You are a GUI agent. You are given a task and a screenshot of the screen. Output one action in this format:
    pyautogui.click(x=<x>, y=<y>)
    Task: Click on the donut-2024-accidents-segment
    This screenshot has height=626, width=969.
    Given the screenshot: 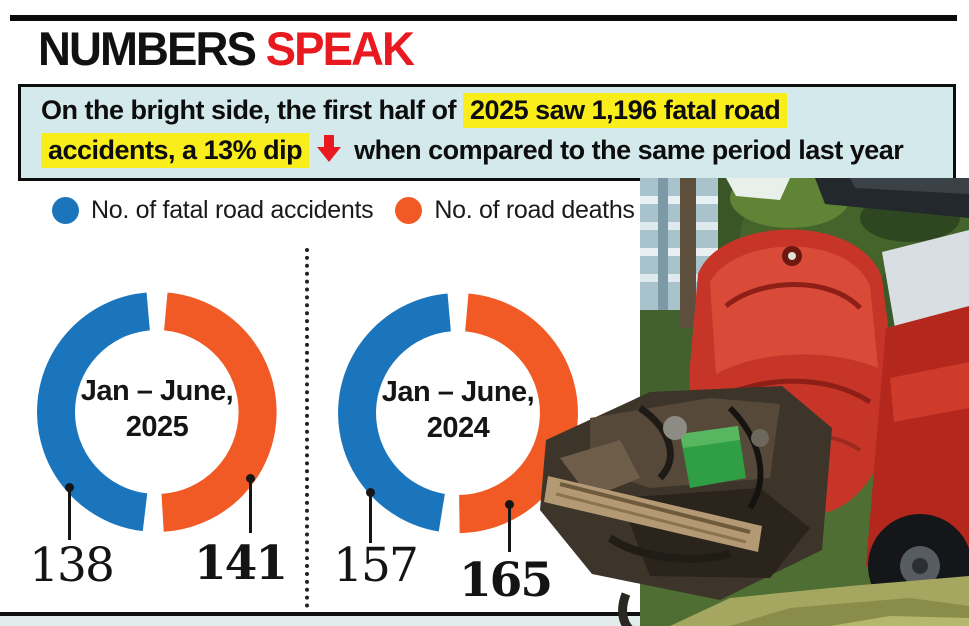 What is the action you would take?
    pyautogui.click(x=395, y=412)
    